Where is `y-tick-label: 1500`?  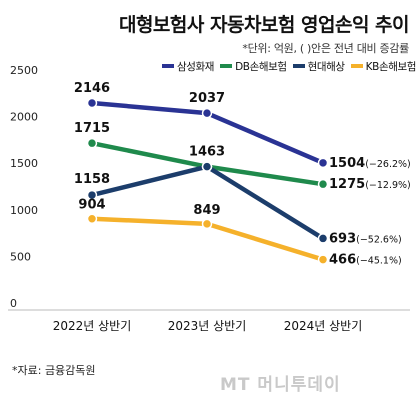
y-tick-label: 1500 is located at coordinates (24, 163).